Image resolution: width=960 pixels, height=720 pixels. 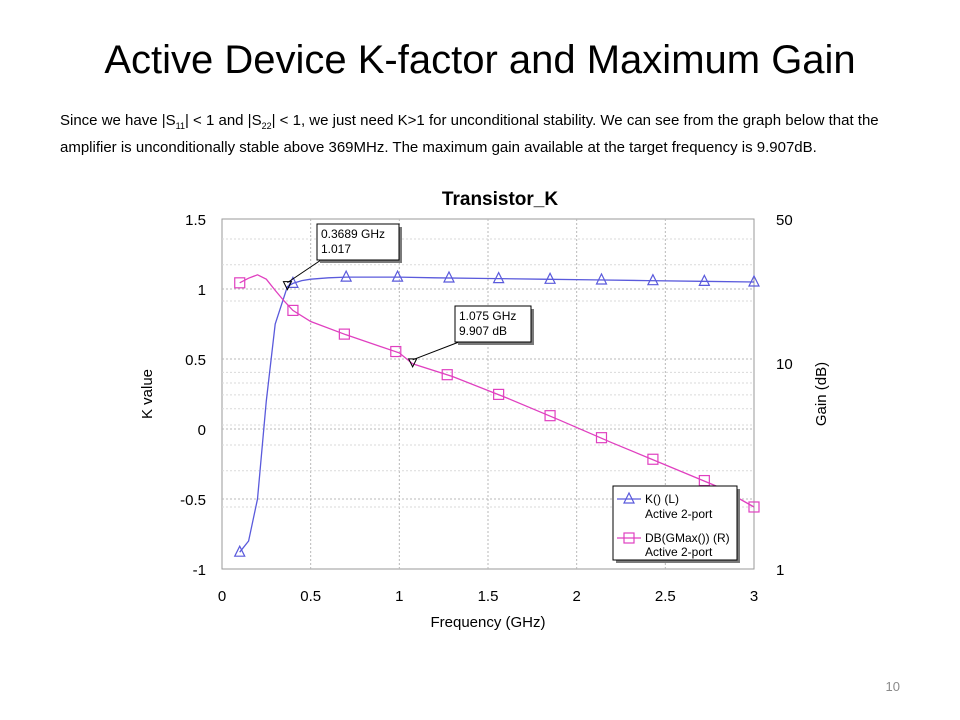 I want to click on x-tick-label: 1.5, so click(x=488, y=596).